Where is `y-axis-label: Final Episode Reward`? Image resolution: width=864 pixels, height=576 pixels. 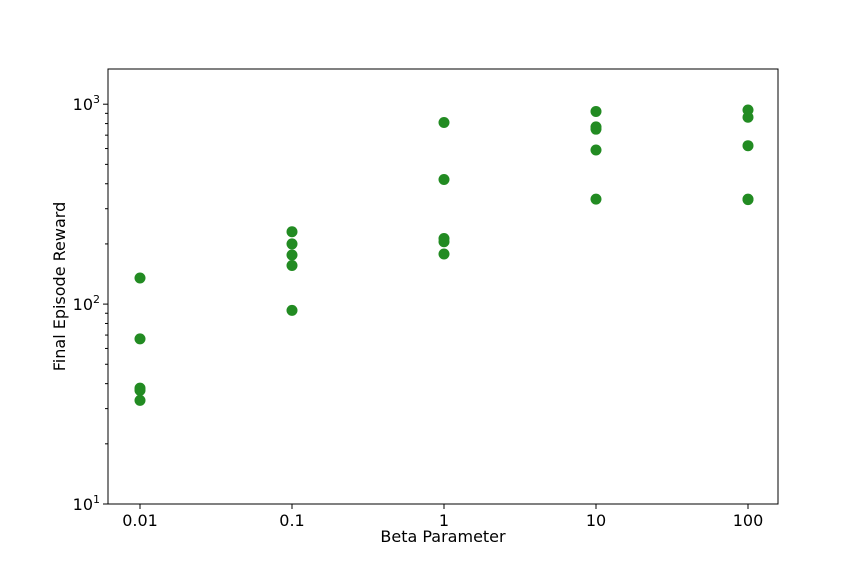 y-axis-label: Final Episode Reward is located at coordinates (59, 286).